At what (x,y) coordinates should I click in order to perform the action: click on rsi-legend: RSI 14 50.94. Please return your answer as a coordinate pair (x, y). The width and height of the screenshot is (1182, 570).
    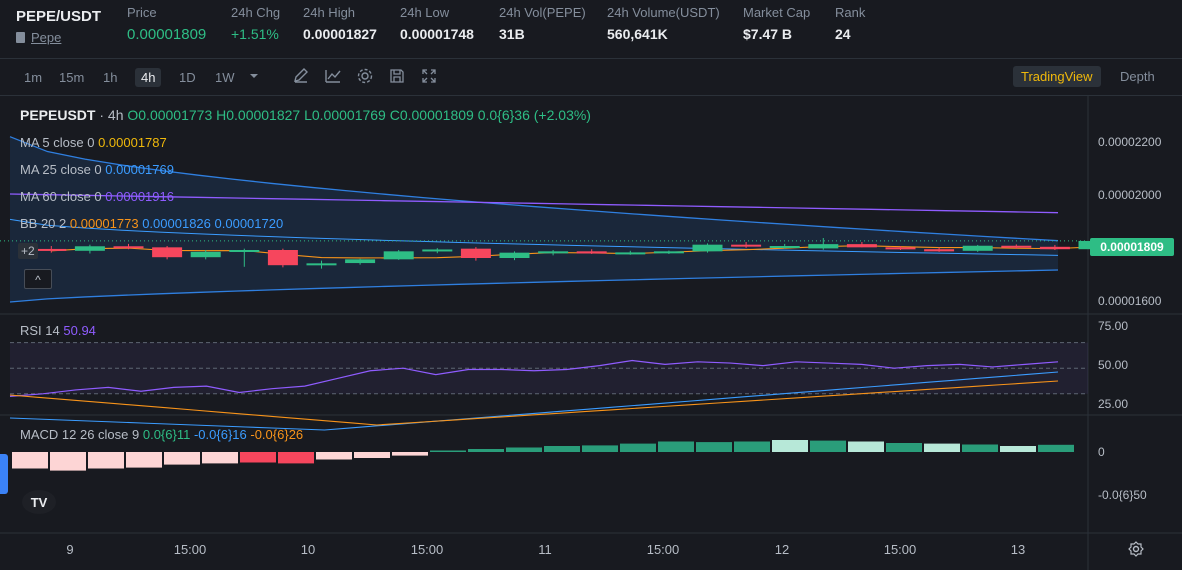
    Looking at the image, I should click on (58, 330).